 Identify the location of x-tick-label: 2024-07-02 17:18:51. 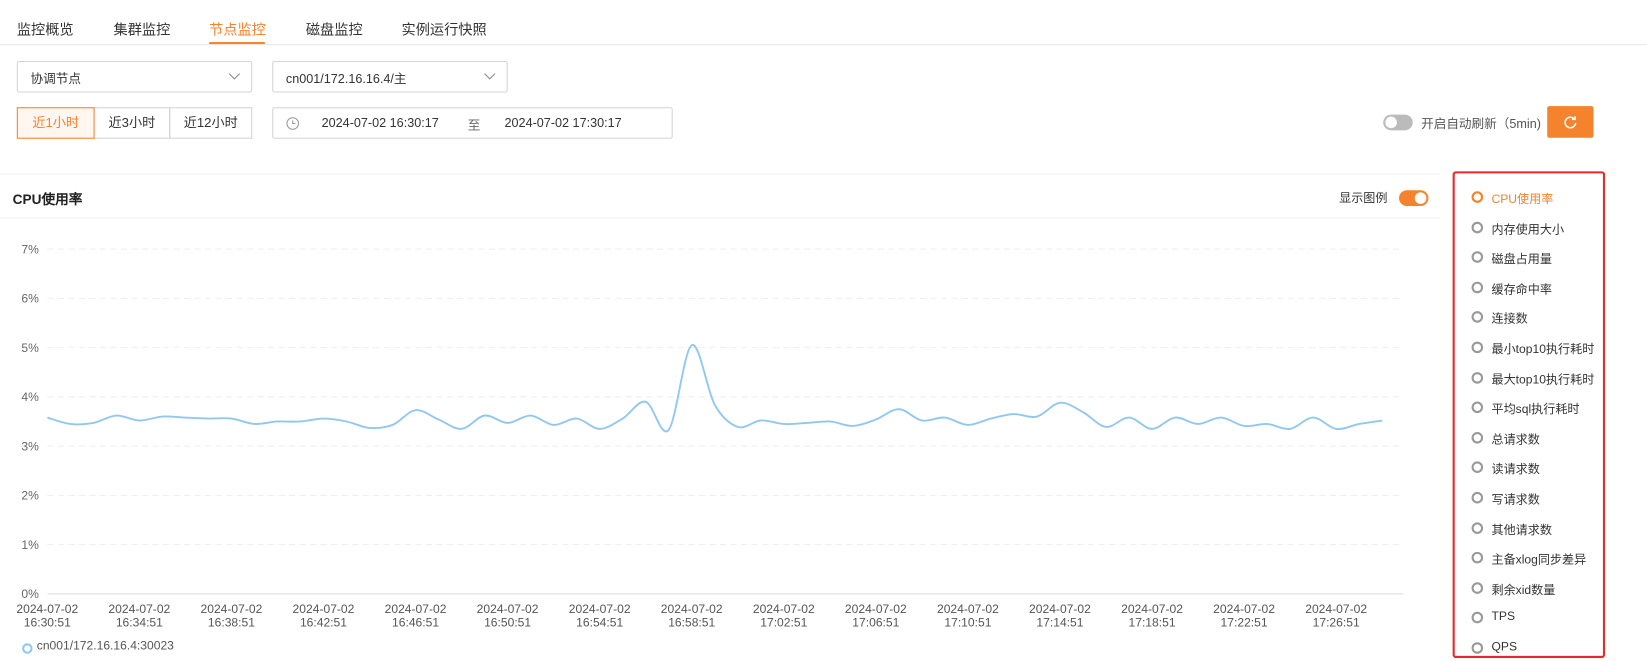
(1152, 616).